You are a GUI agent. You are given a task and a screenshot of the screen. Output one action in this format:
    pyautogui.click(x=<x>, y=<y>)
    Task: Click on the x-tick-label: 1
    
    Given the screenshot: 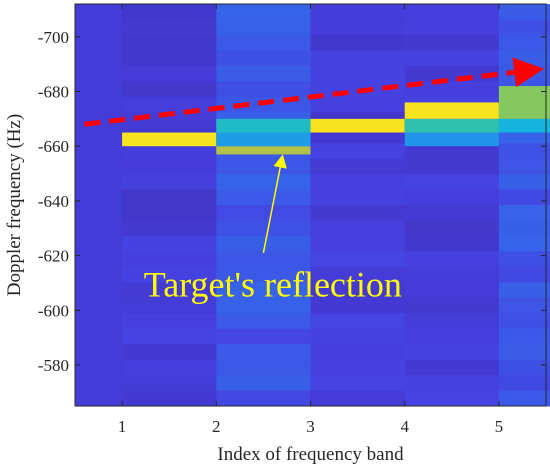 What is the action you would take?
    pyautogui.click(x=122, y=426)
    